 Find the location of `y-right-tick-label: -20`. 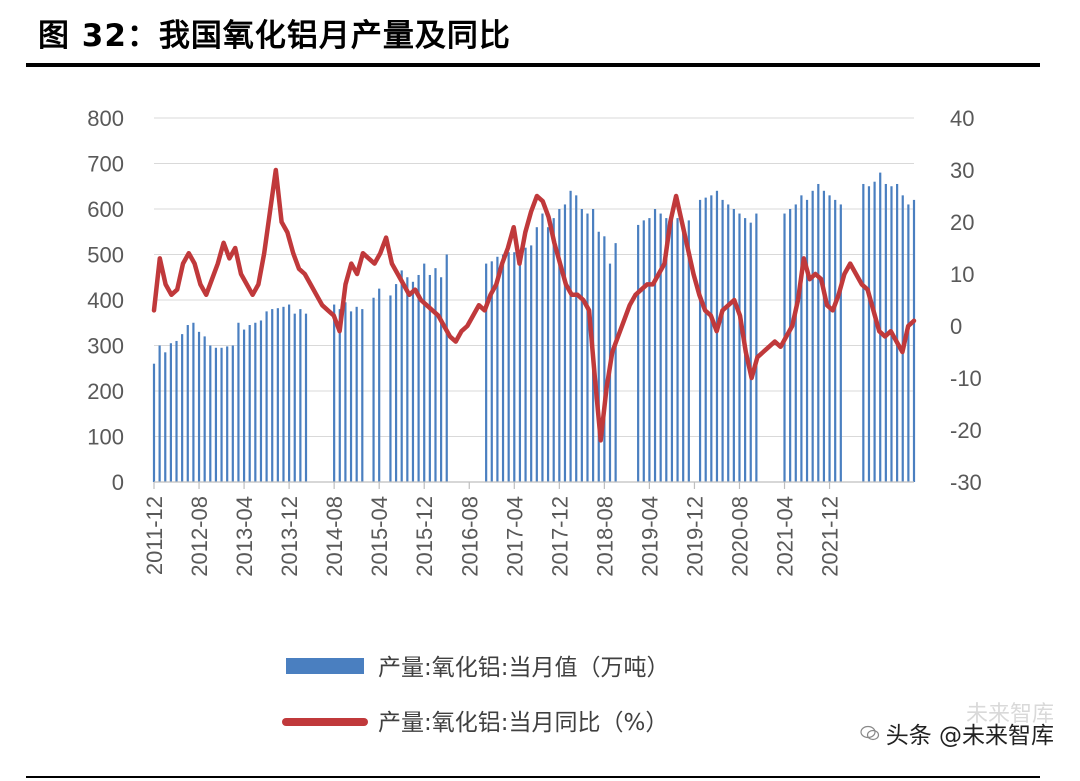

y-right-tick-label: -20 is located at coordinates (966, 430).